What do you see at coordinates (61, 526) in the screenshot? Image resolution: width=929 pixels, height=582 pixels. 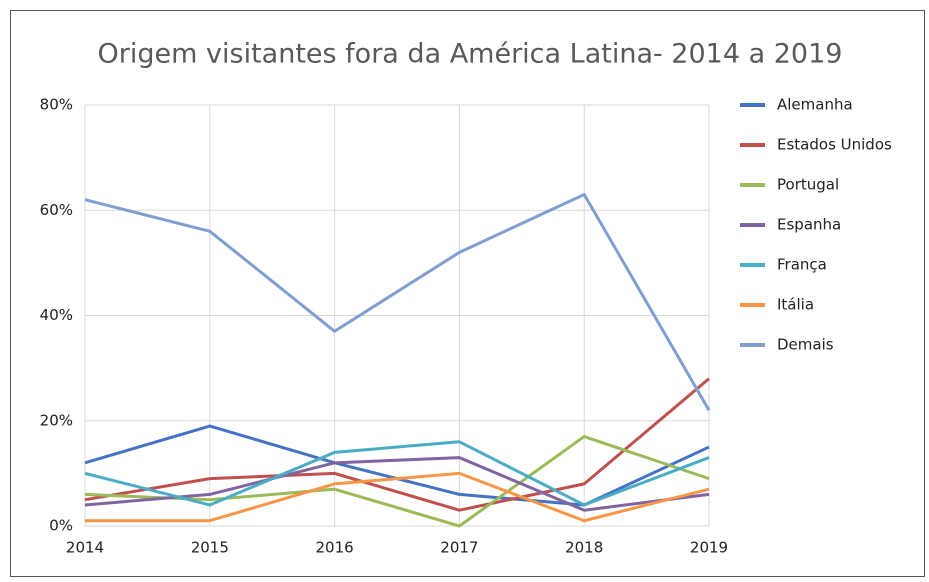 I see `y-tick-label: 0%` at bounding box center [61, 526].